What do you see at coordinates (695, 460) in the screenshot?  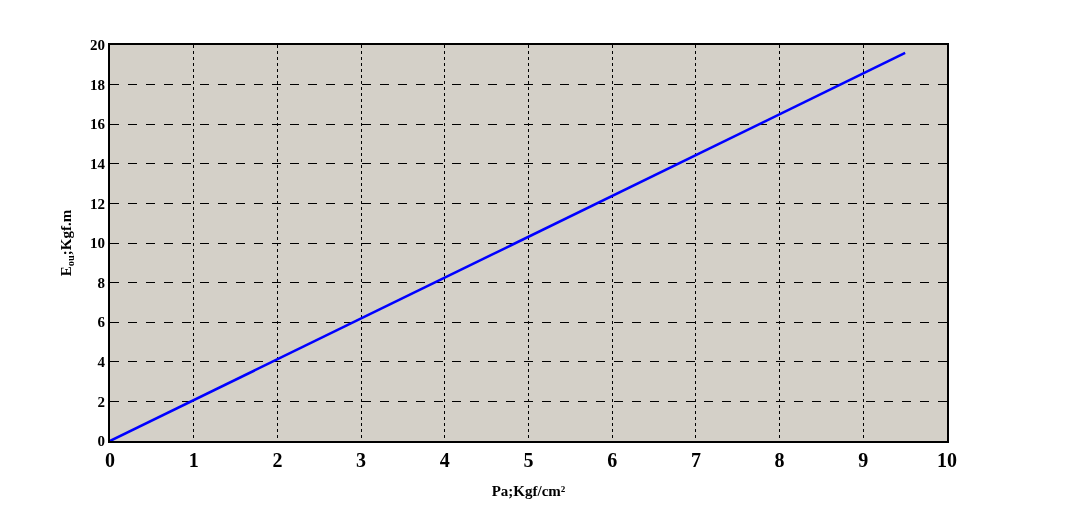 I see `x-tick-label: 7` at bounding box center [695, 460].